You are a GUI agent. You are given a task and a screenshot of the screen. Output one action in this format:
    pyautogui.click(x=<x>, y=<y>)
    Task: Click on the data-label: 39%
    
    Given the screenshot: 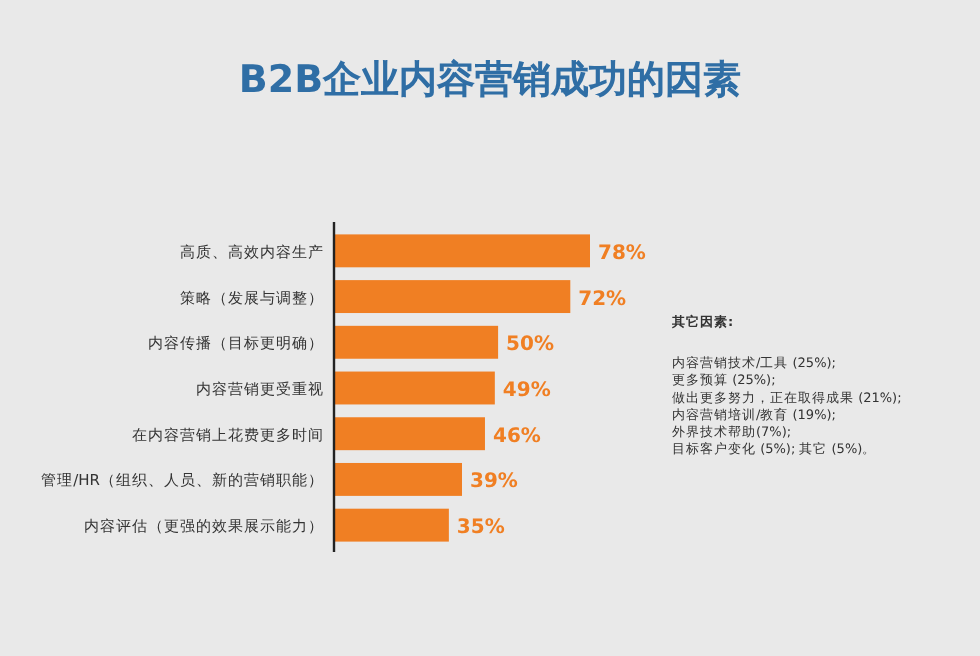 What is the action you would take?
    pyautogui.click(x=494, y=482)
    